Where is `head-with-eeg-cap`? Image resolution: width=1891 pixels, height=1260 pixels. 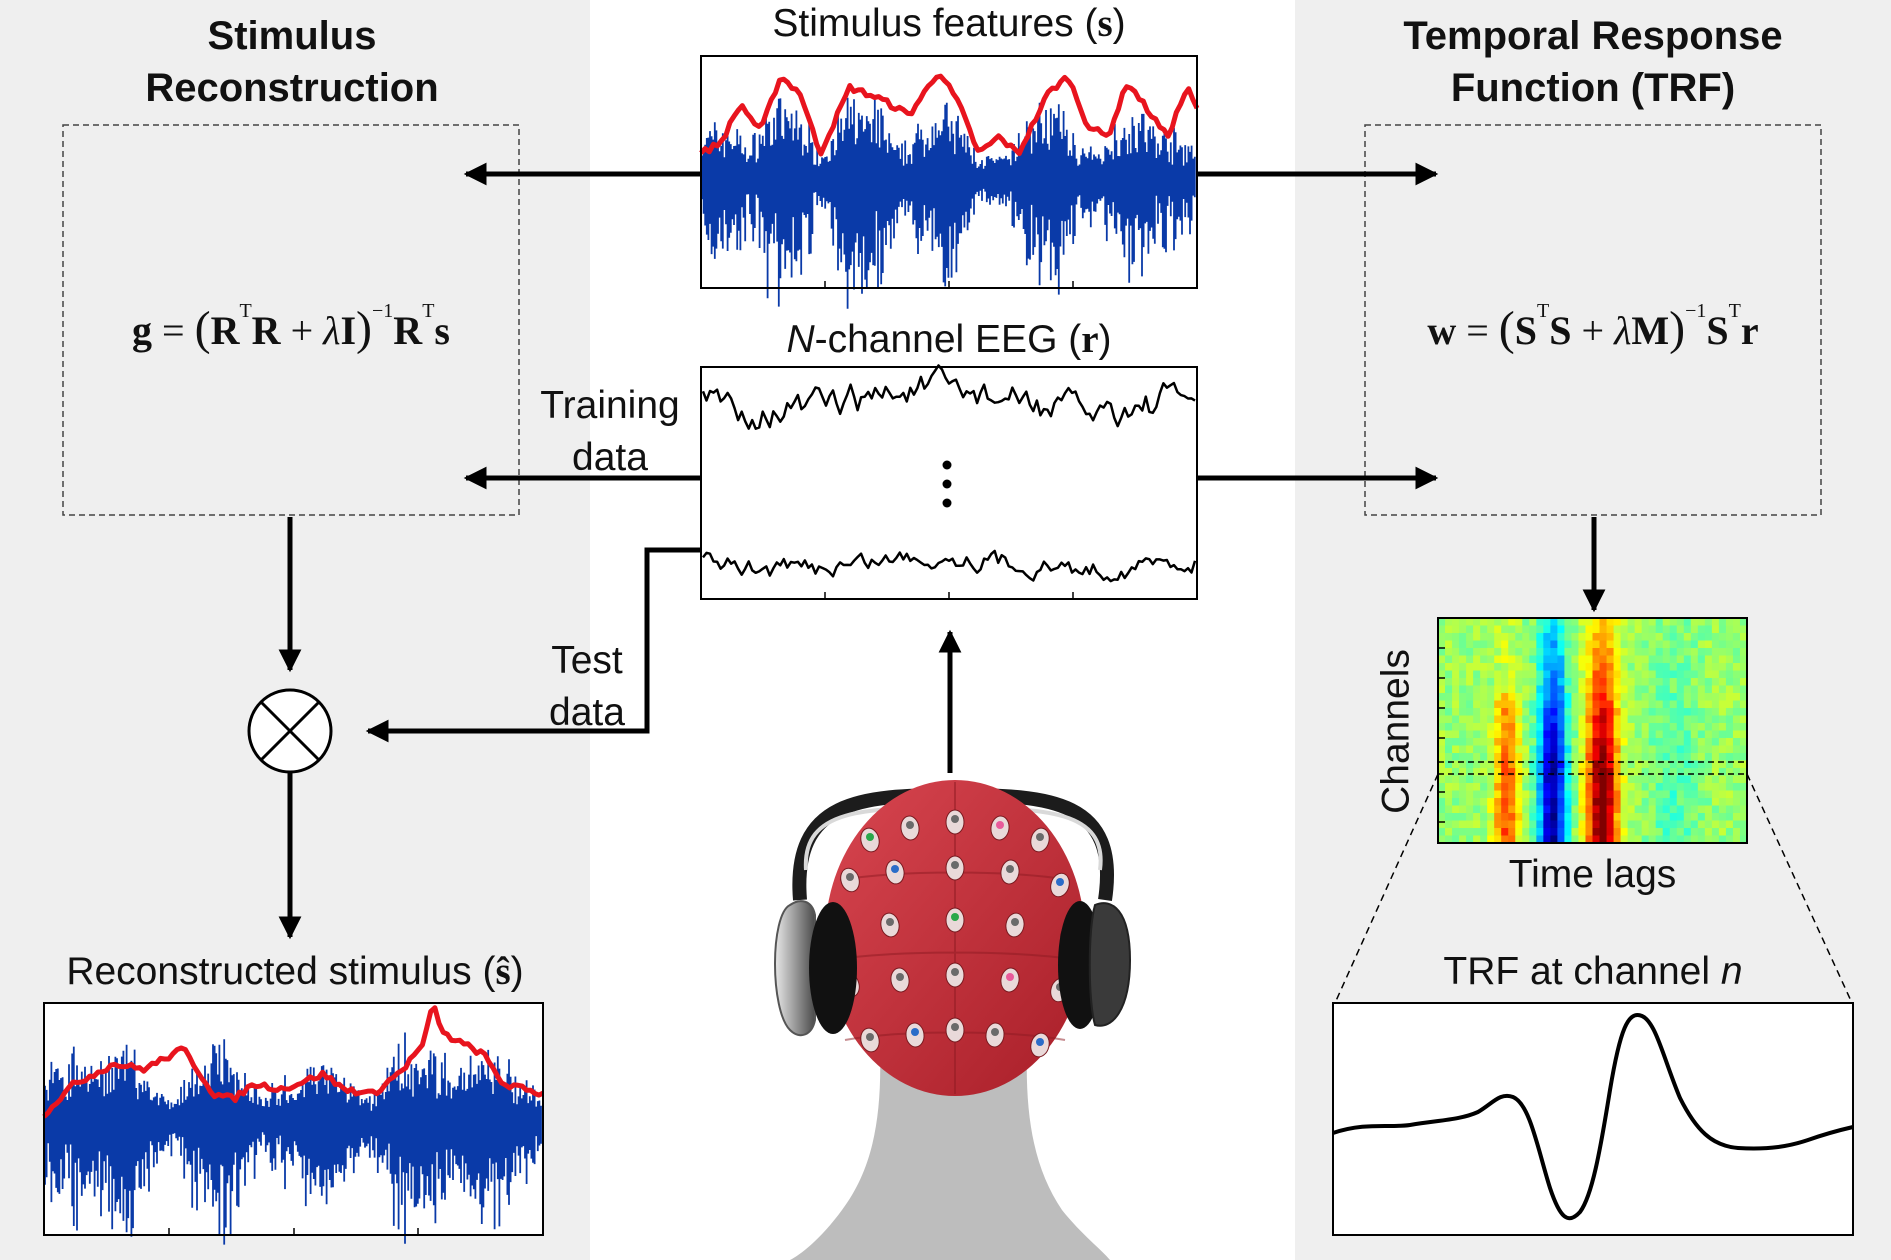
head-with-eeg-cap is located at coordinates (953, 1020).